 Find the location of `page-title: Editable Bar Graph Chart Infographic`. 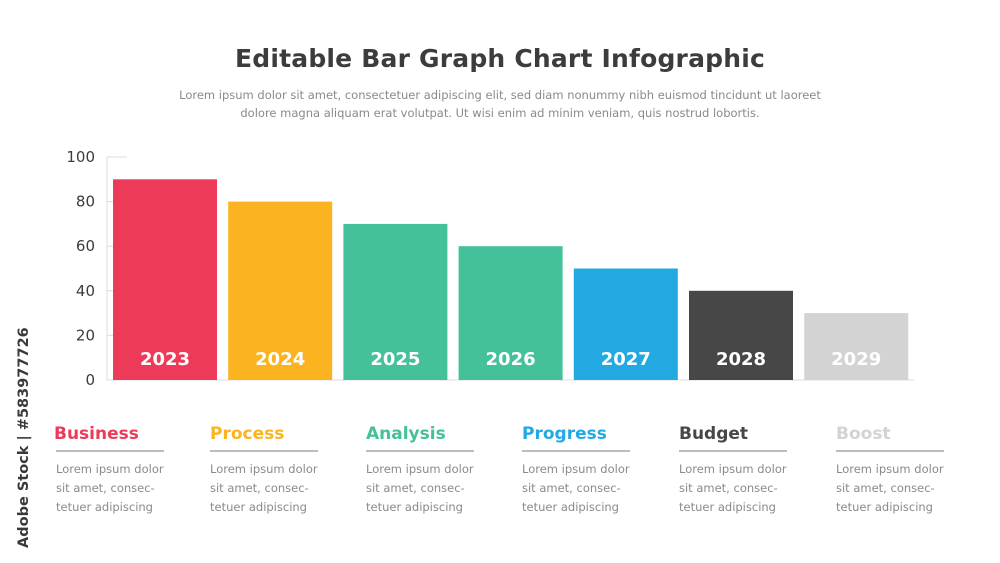

page-title: Editable Bar Graph Chart Infographic is located at coordinates (500, 58).